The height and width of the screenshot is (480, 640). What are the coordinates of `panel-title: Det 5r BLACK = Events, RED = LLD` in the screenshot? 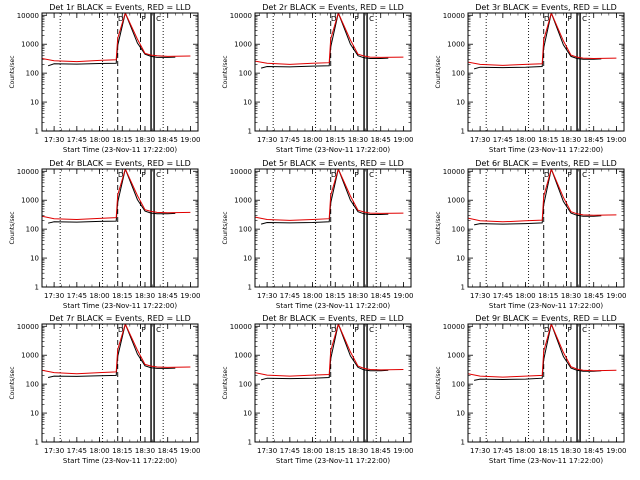 It's located at (333, 163).